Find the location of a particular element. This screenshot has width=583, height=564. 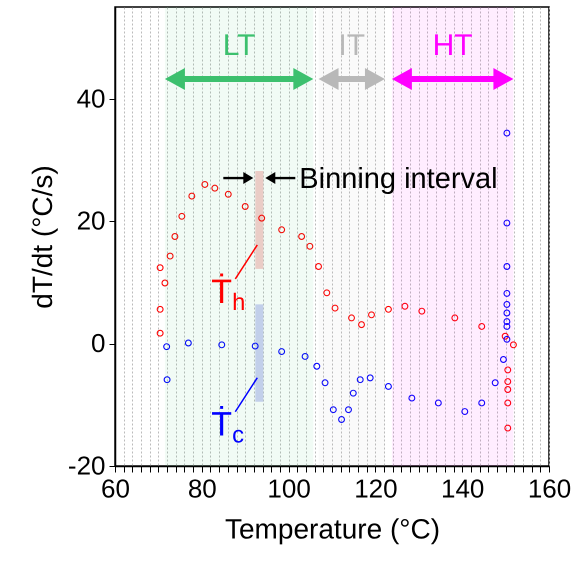

x-tick-label: 120 is located at coordinates (376, 489).